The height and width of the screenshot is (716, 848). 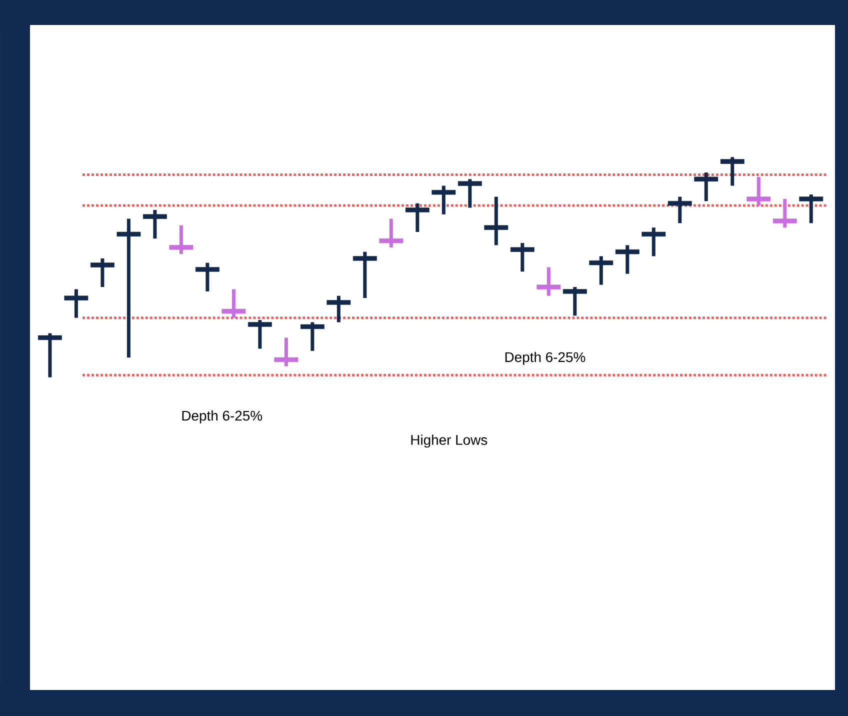 What do you see at coordinates (449, 441) in the screenshot?
I see `text: Higher Lows` at bounding box center [449, 441].